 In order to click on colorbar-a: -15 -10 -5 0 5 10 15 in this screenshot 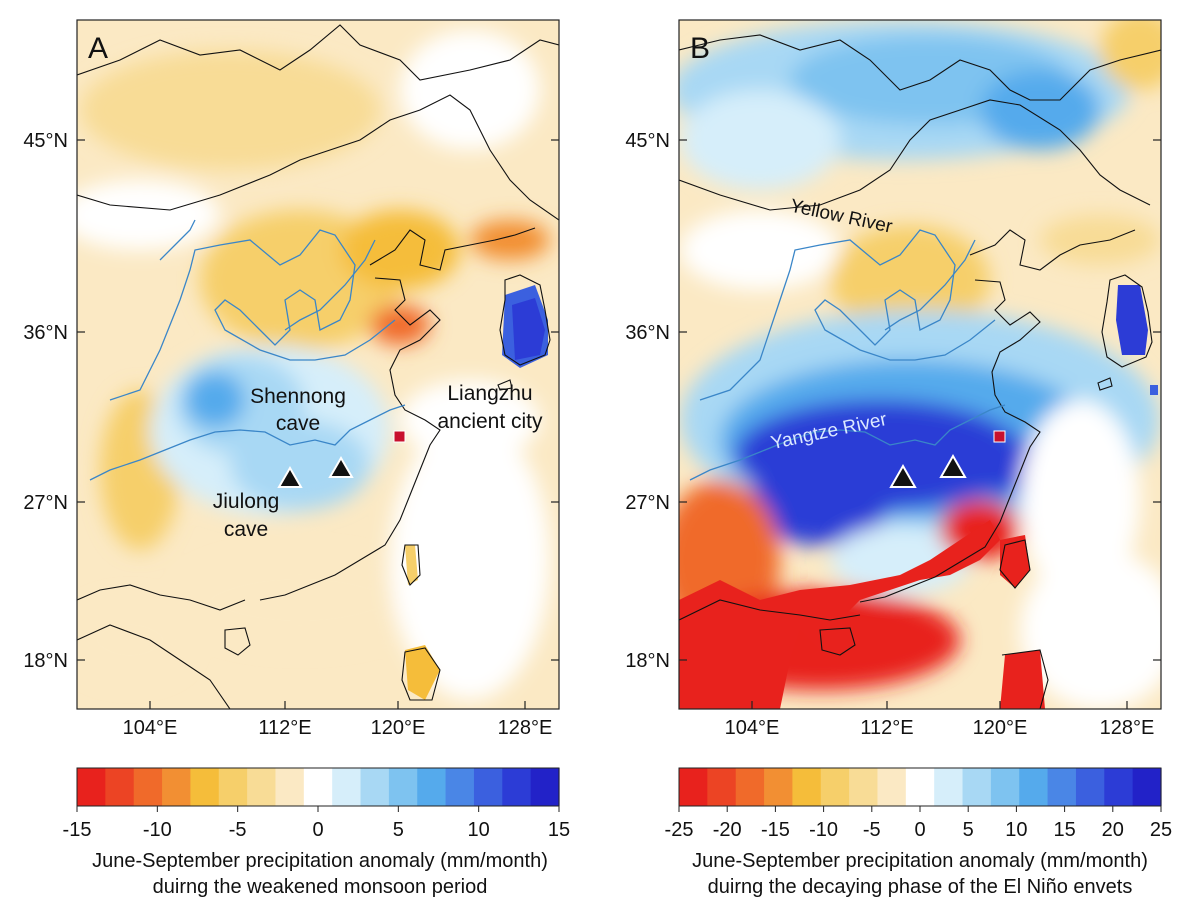, I will do `click(316, 804)`.